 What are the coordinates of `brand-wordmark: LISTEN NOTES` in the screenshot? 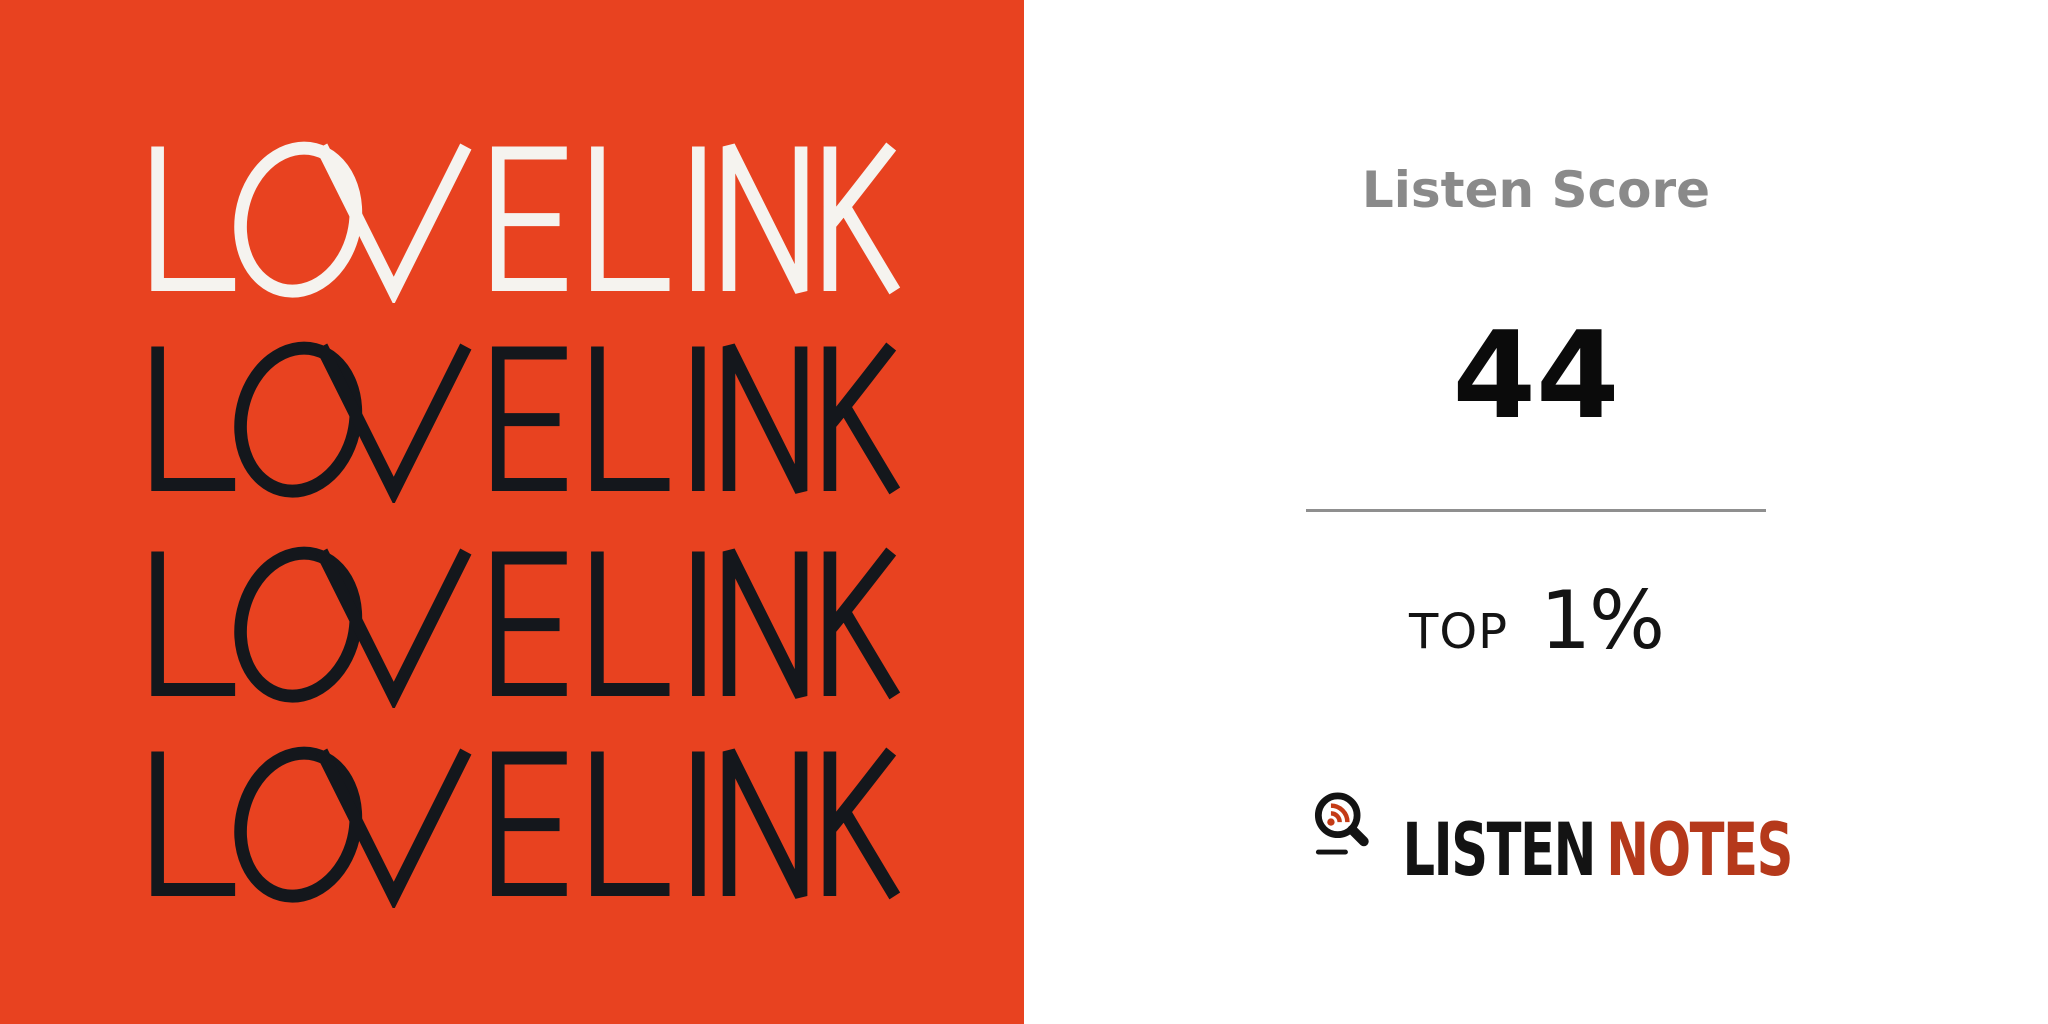 It's located at (1598, 850).